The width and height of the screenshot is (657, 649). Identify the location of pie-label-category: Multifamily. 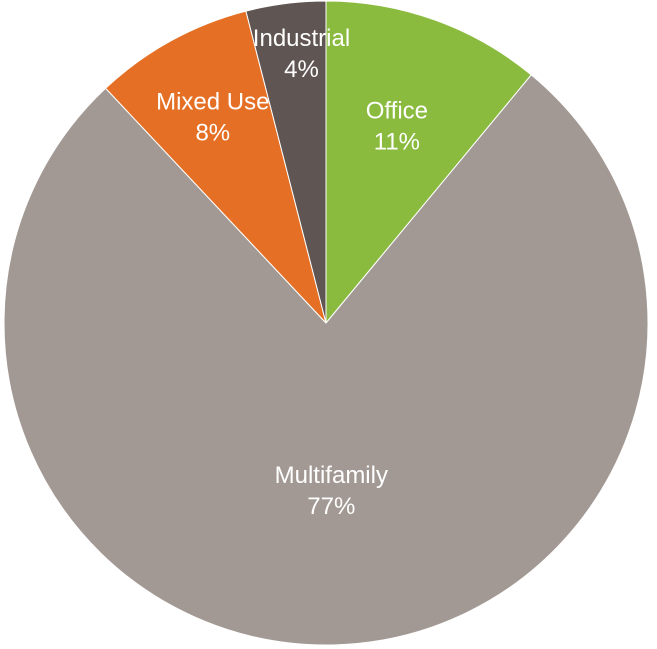
(331, 475).